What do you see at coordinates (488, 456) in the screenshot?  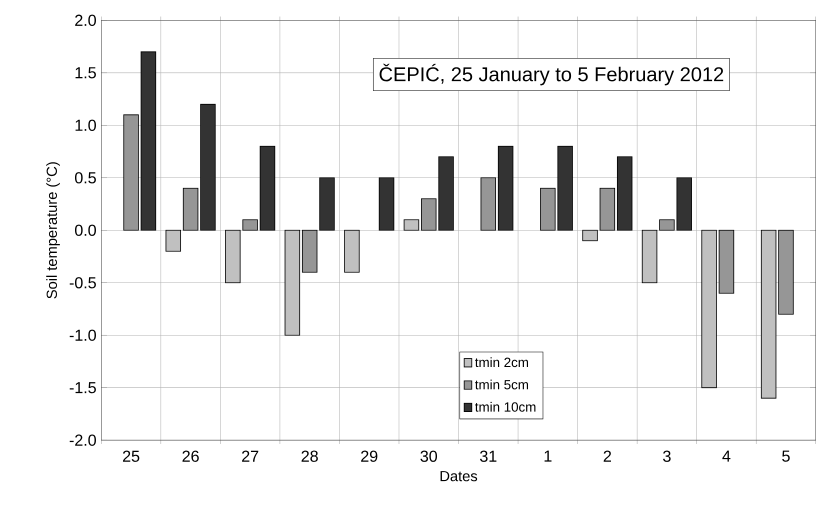 I see `x-tick-label: 31` at bounding box center [488, 456].